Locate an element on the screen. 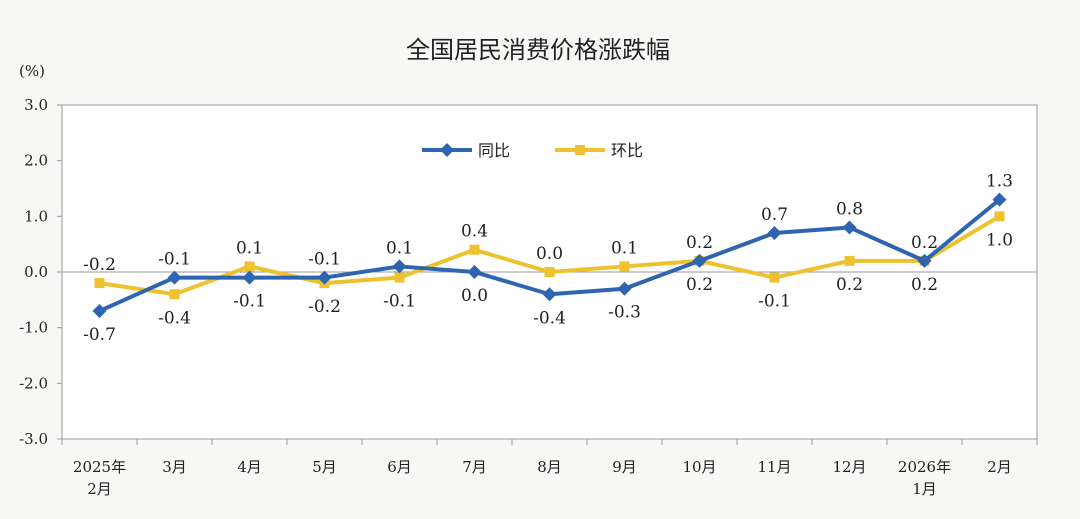 The height and width of the screenshot is (519, 1080). x-tick-label: 9月 is located at coordinates (624, 467).